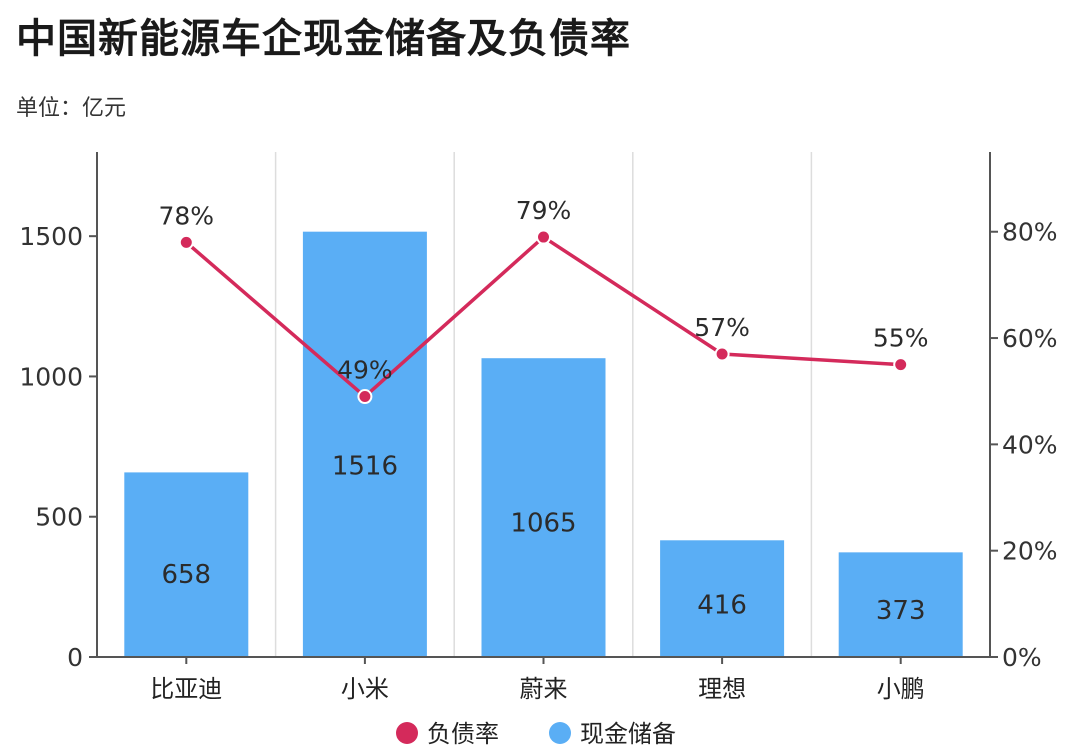 The height and width of the screenshot is (752, 1080). What do you see at coordinates (901, 611) in the screenshot?
I see `bar-value-label: 373` at bounding box center [901, 611].